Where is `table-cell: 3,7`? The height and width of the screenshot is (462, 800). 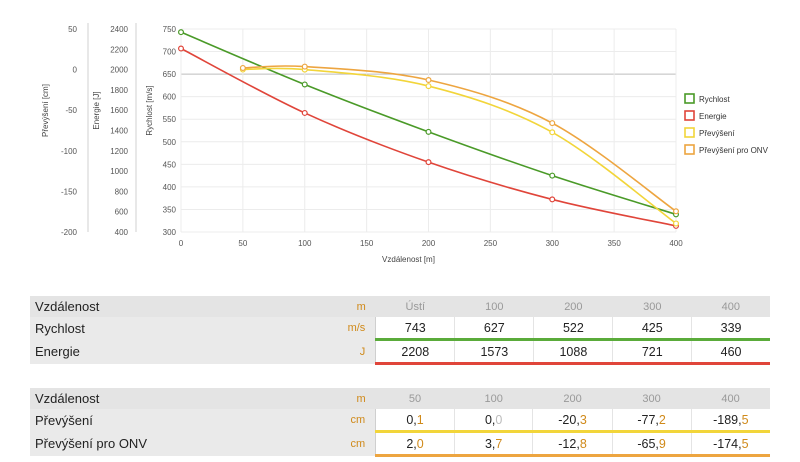 table-cell: 3,7 is located at coordinates (493, 444).